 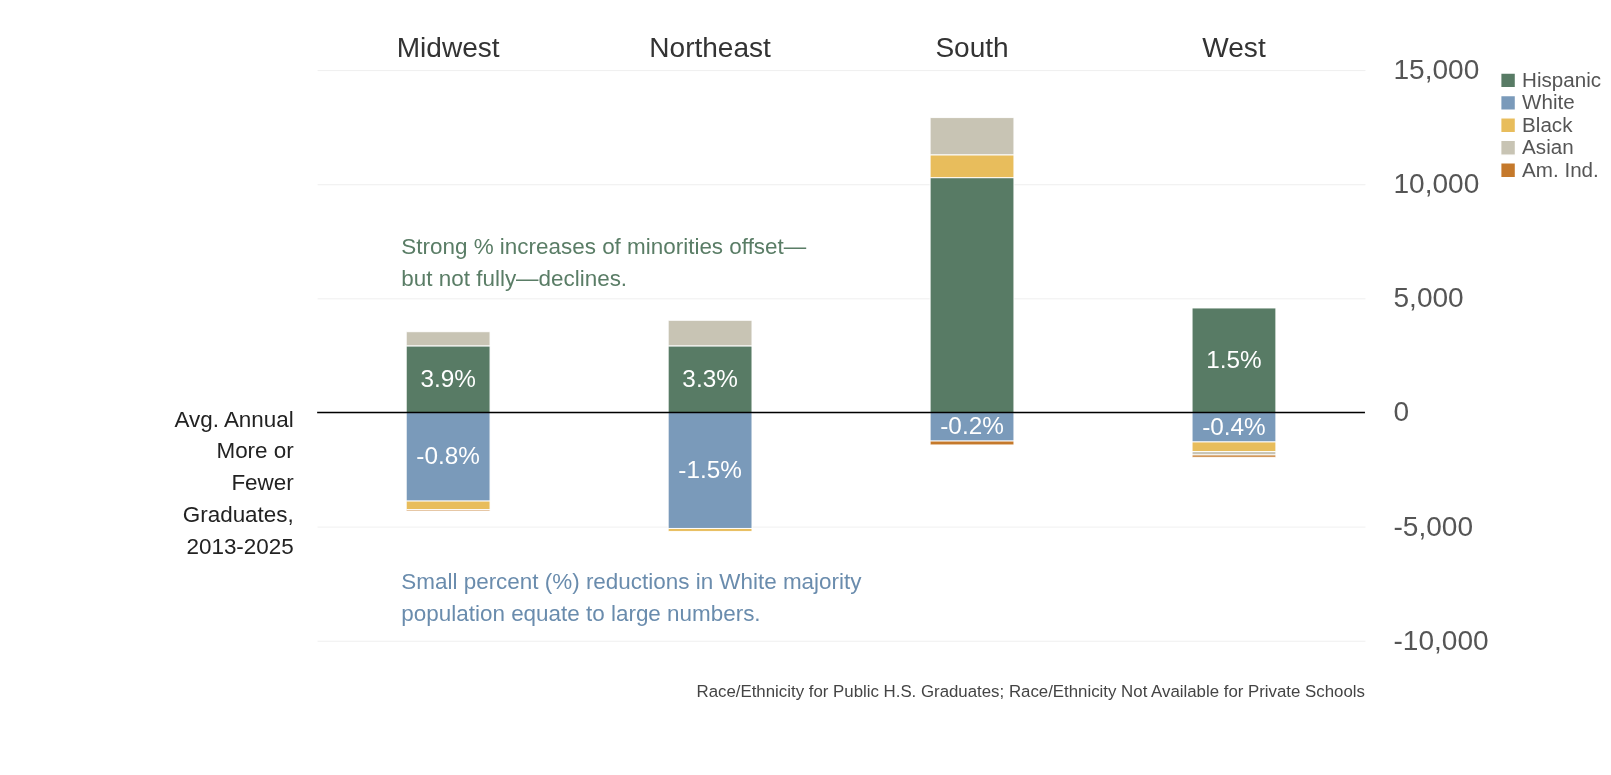 What do you see at coordinates (448, 48) in the screenshot?
I see `x-tick-label: Midwest` at bounding box center [448, 48].